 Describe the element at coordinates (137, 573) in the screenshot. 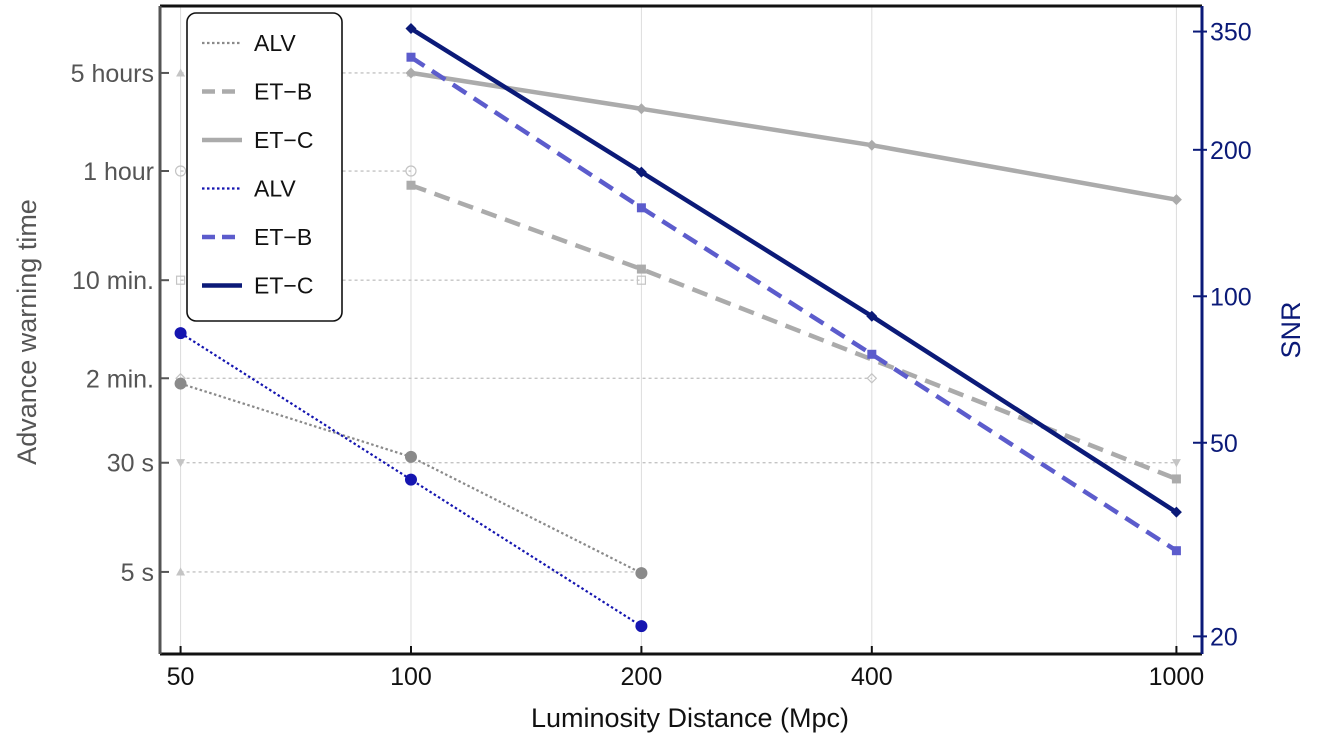

I see `y-left-tick-label-0: 5 s` at that location.